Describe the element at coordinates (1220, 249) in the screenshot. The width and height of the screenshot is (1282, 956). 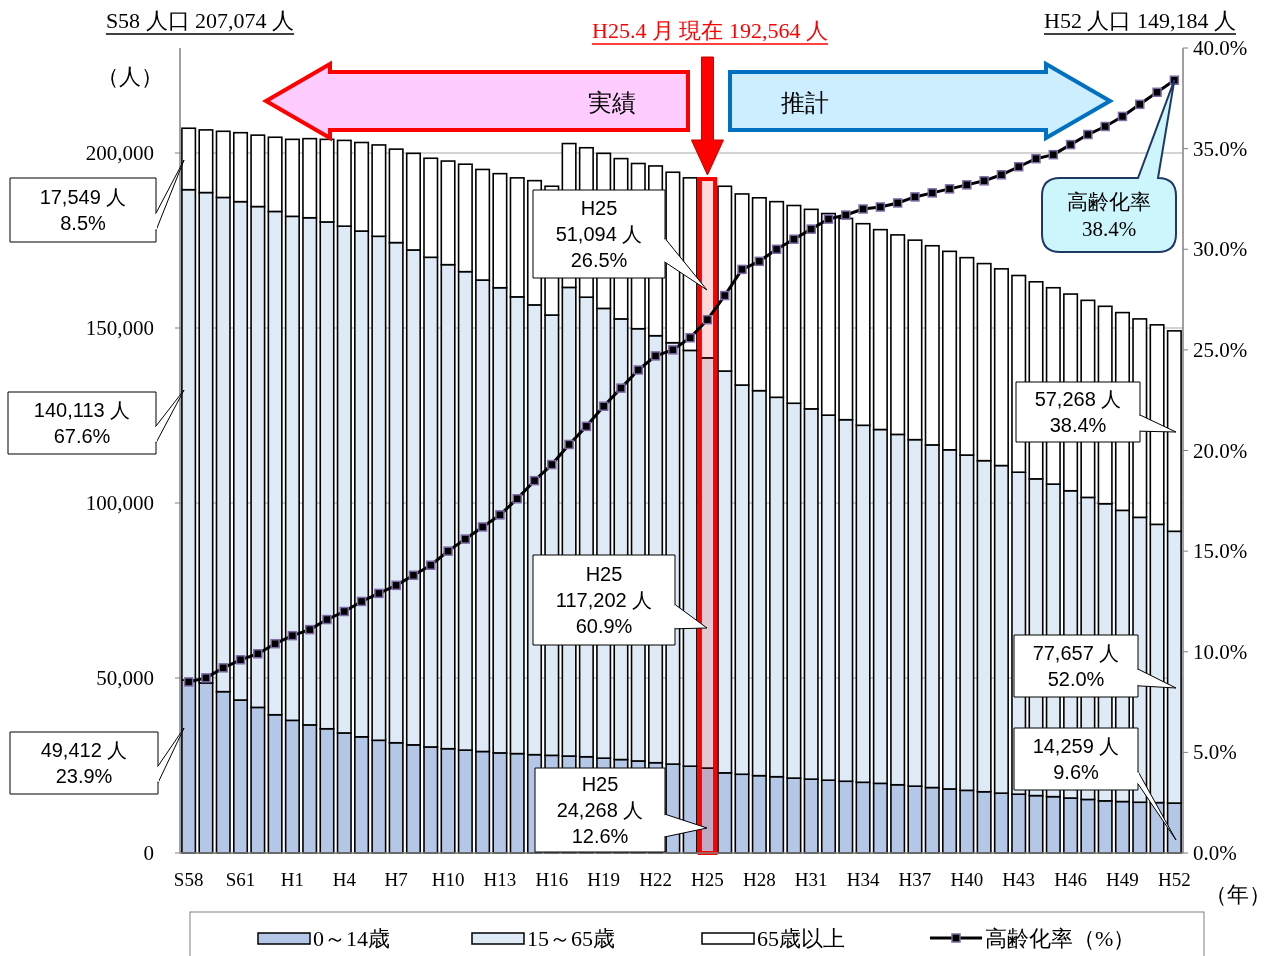
I see `y2-tick-label: 30.0%` at that location.